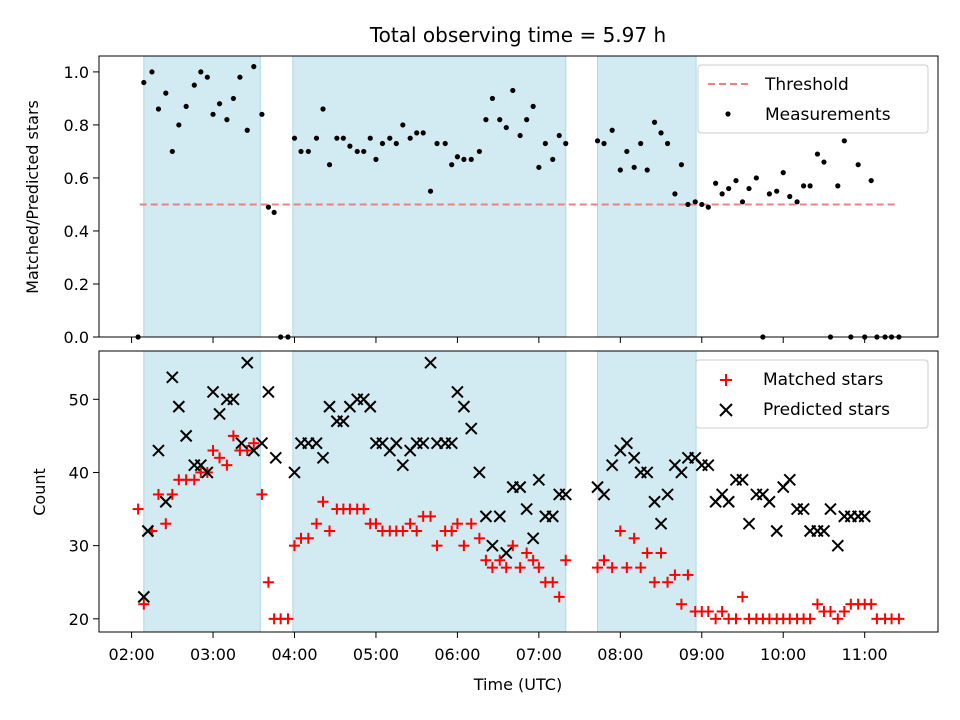  What do you see at coordinates (726, 410) in the screenshot?
I see `legend-predicted-swatch` at bounding box center [726, 410].